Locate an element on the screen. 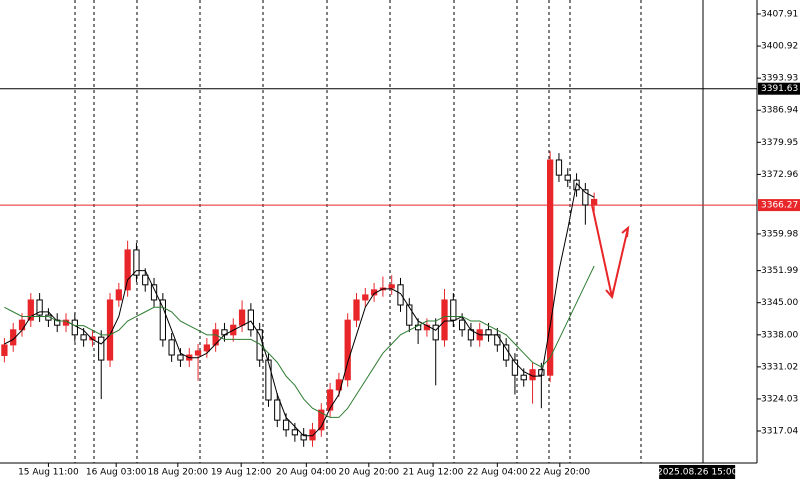  y-tick-label: 3379.95 is located at coordinates (779, 143).